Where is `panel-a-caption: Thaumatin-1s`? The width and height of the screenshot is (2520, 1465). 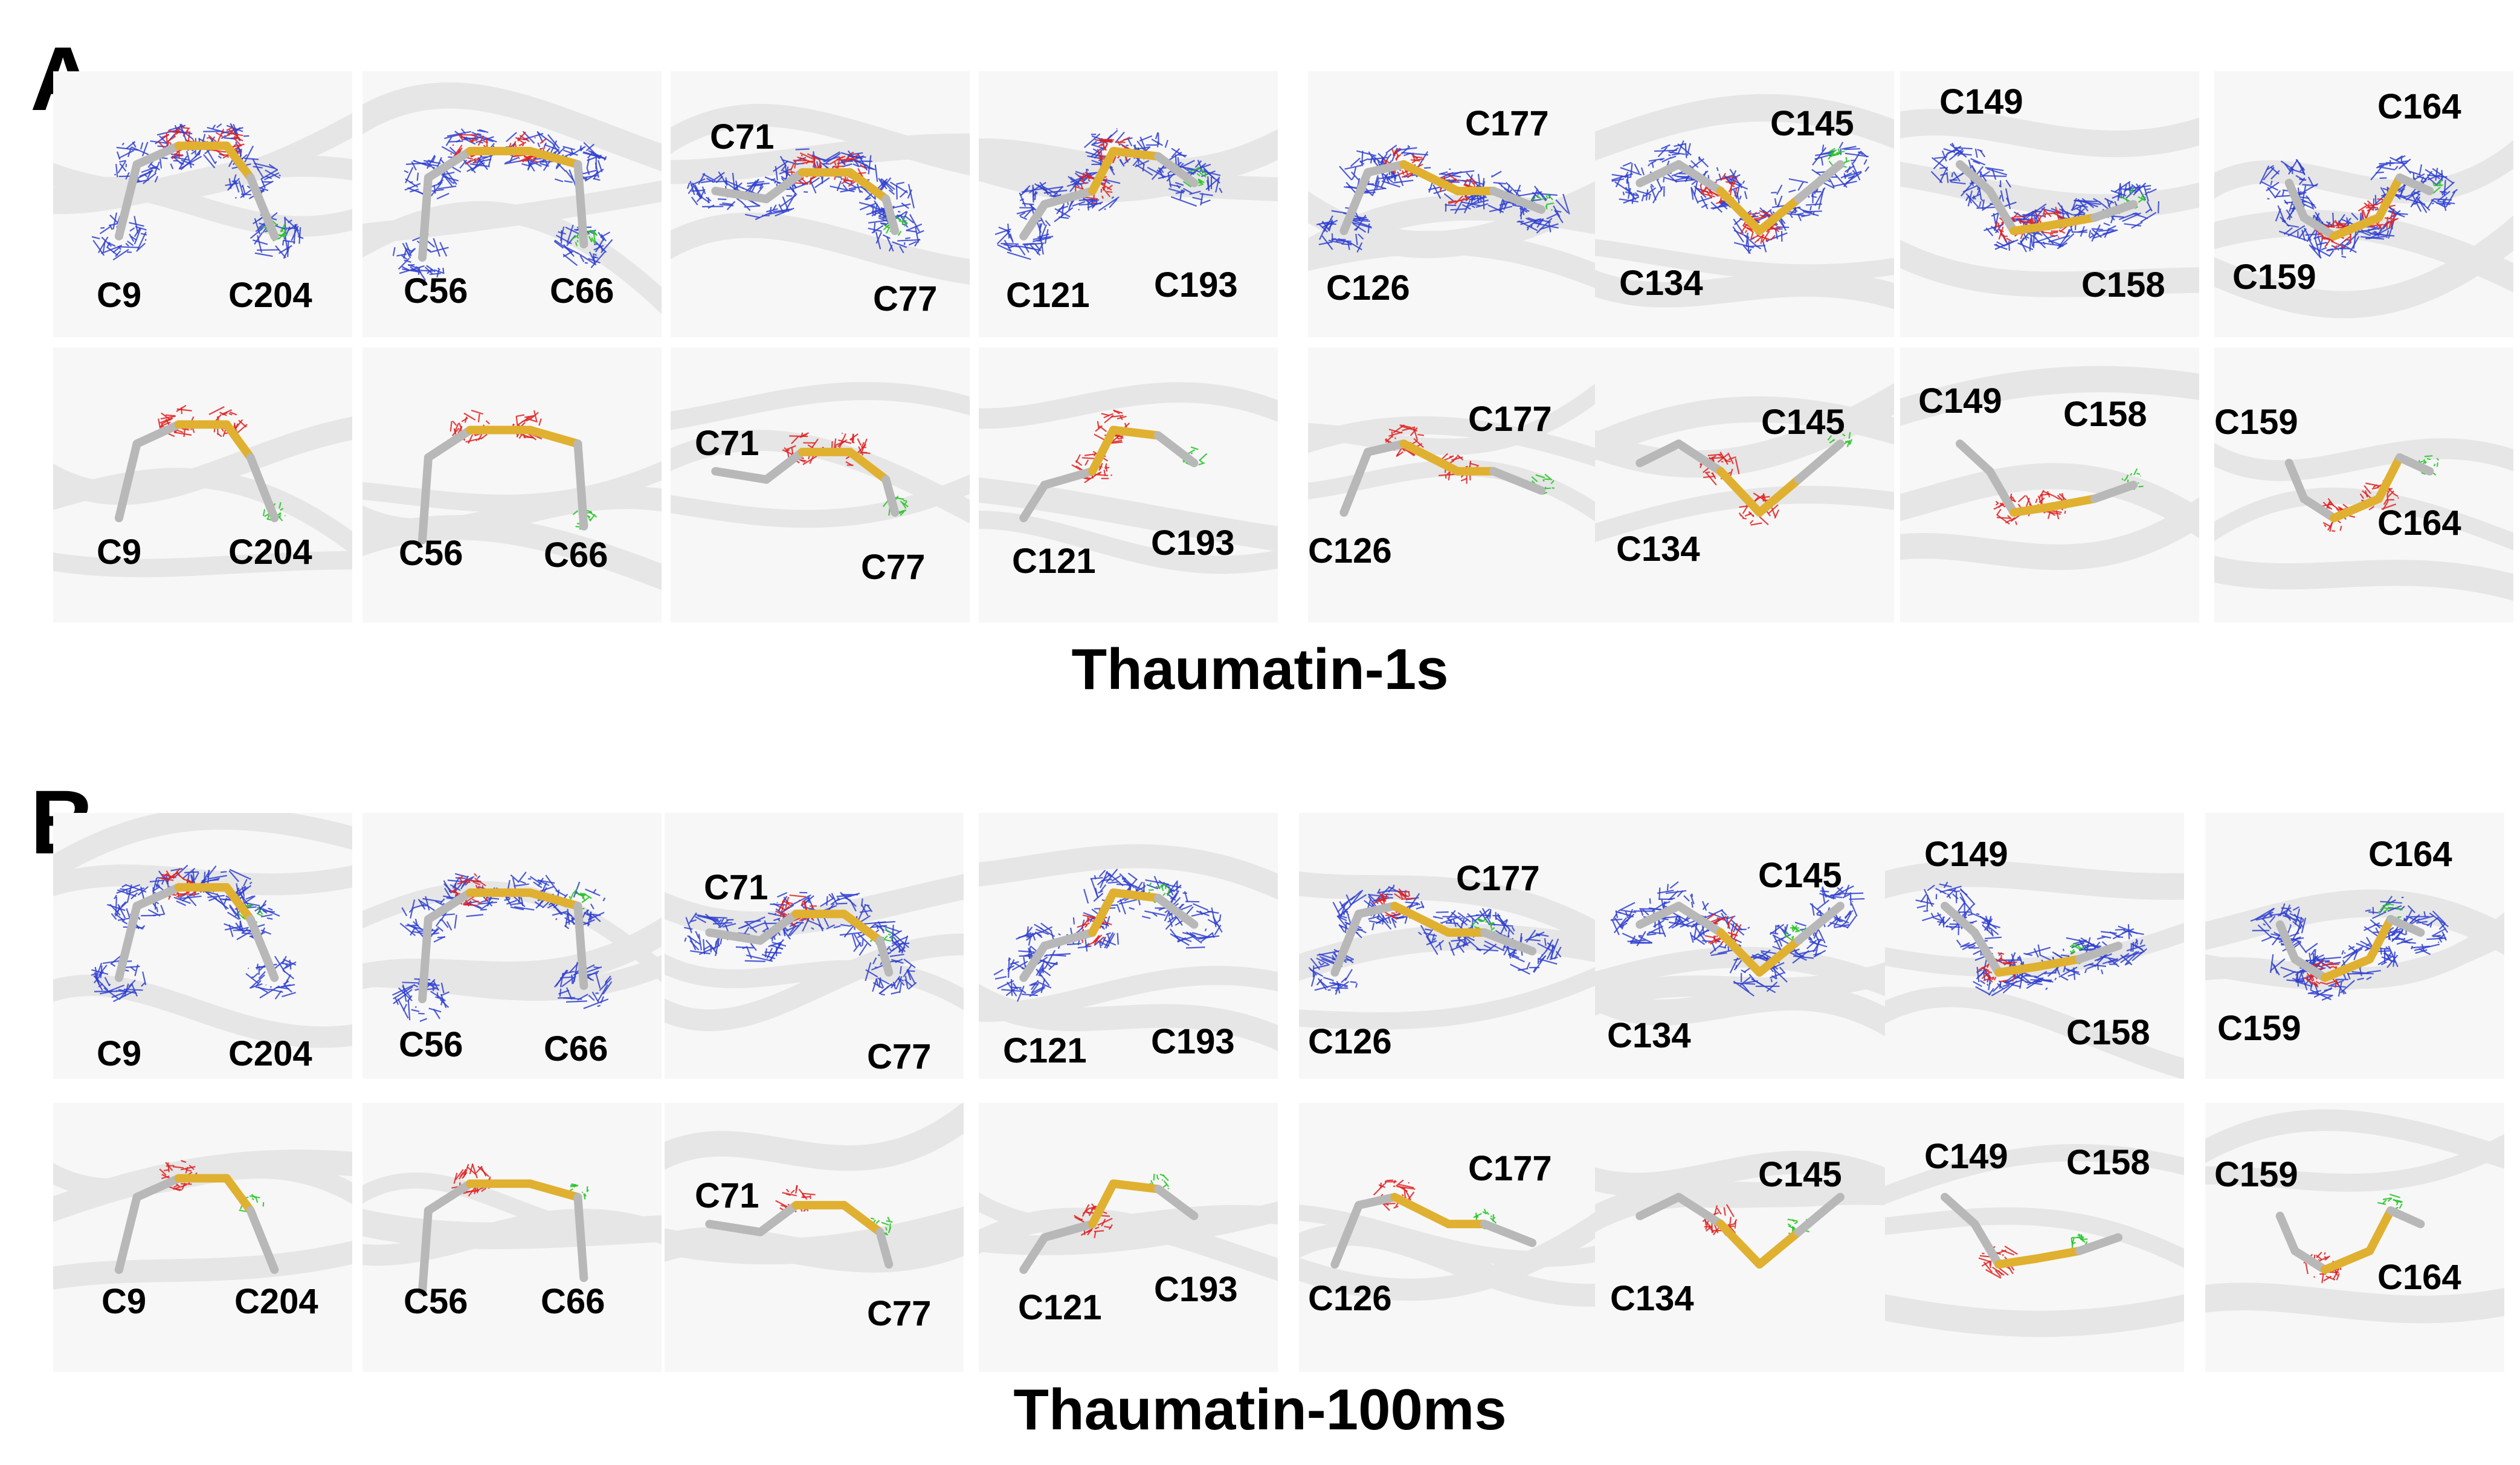 panel-a-caption: Thaumatin-1s is located at coordinates (1260, 669).